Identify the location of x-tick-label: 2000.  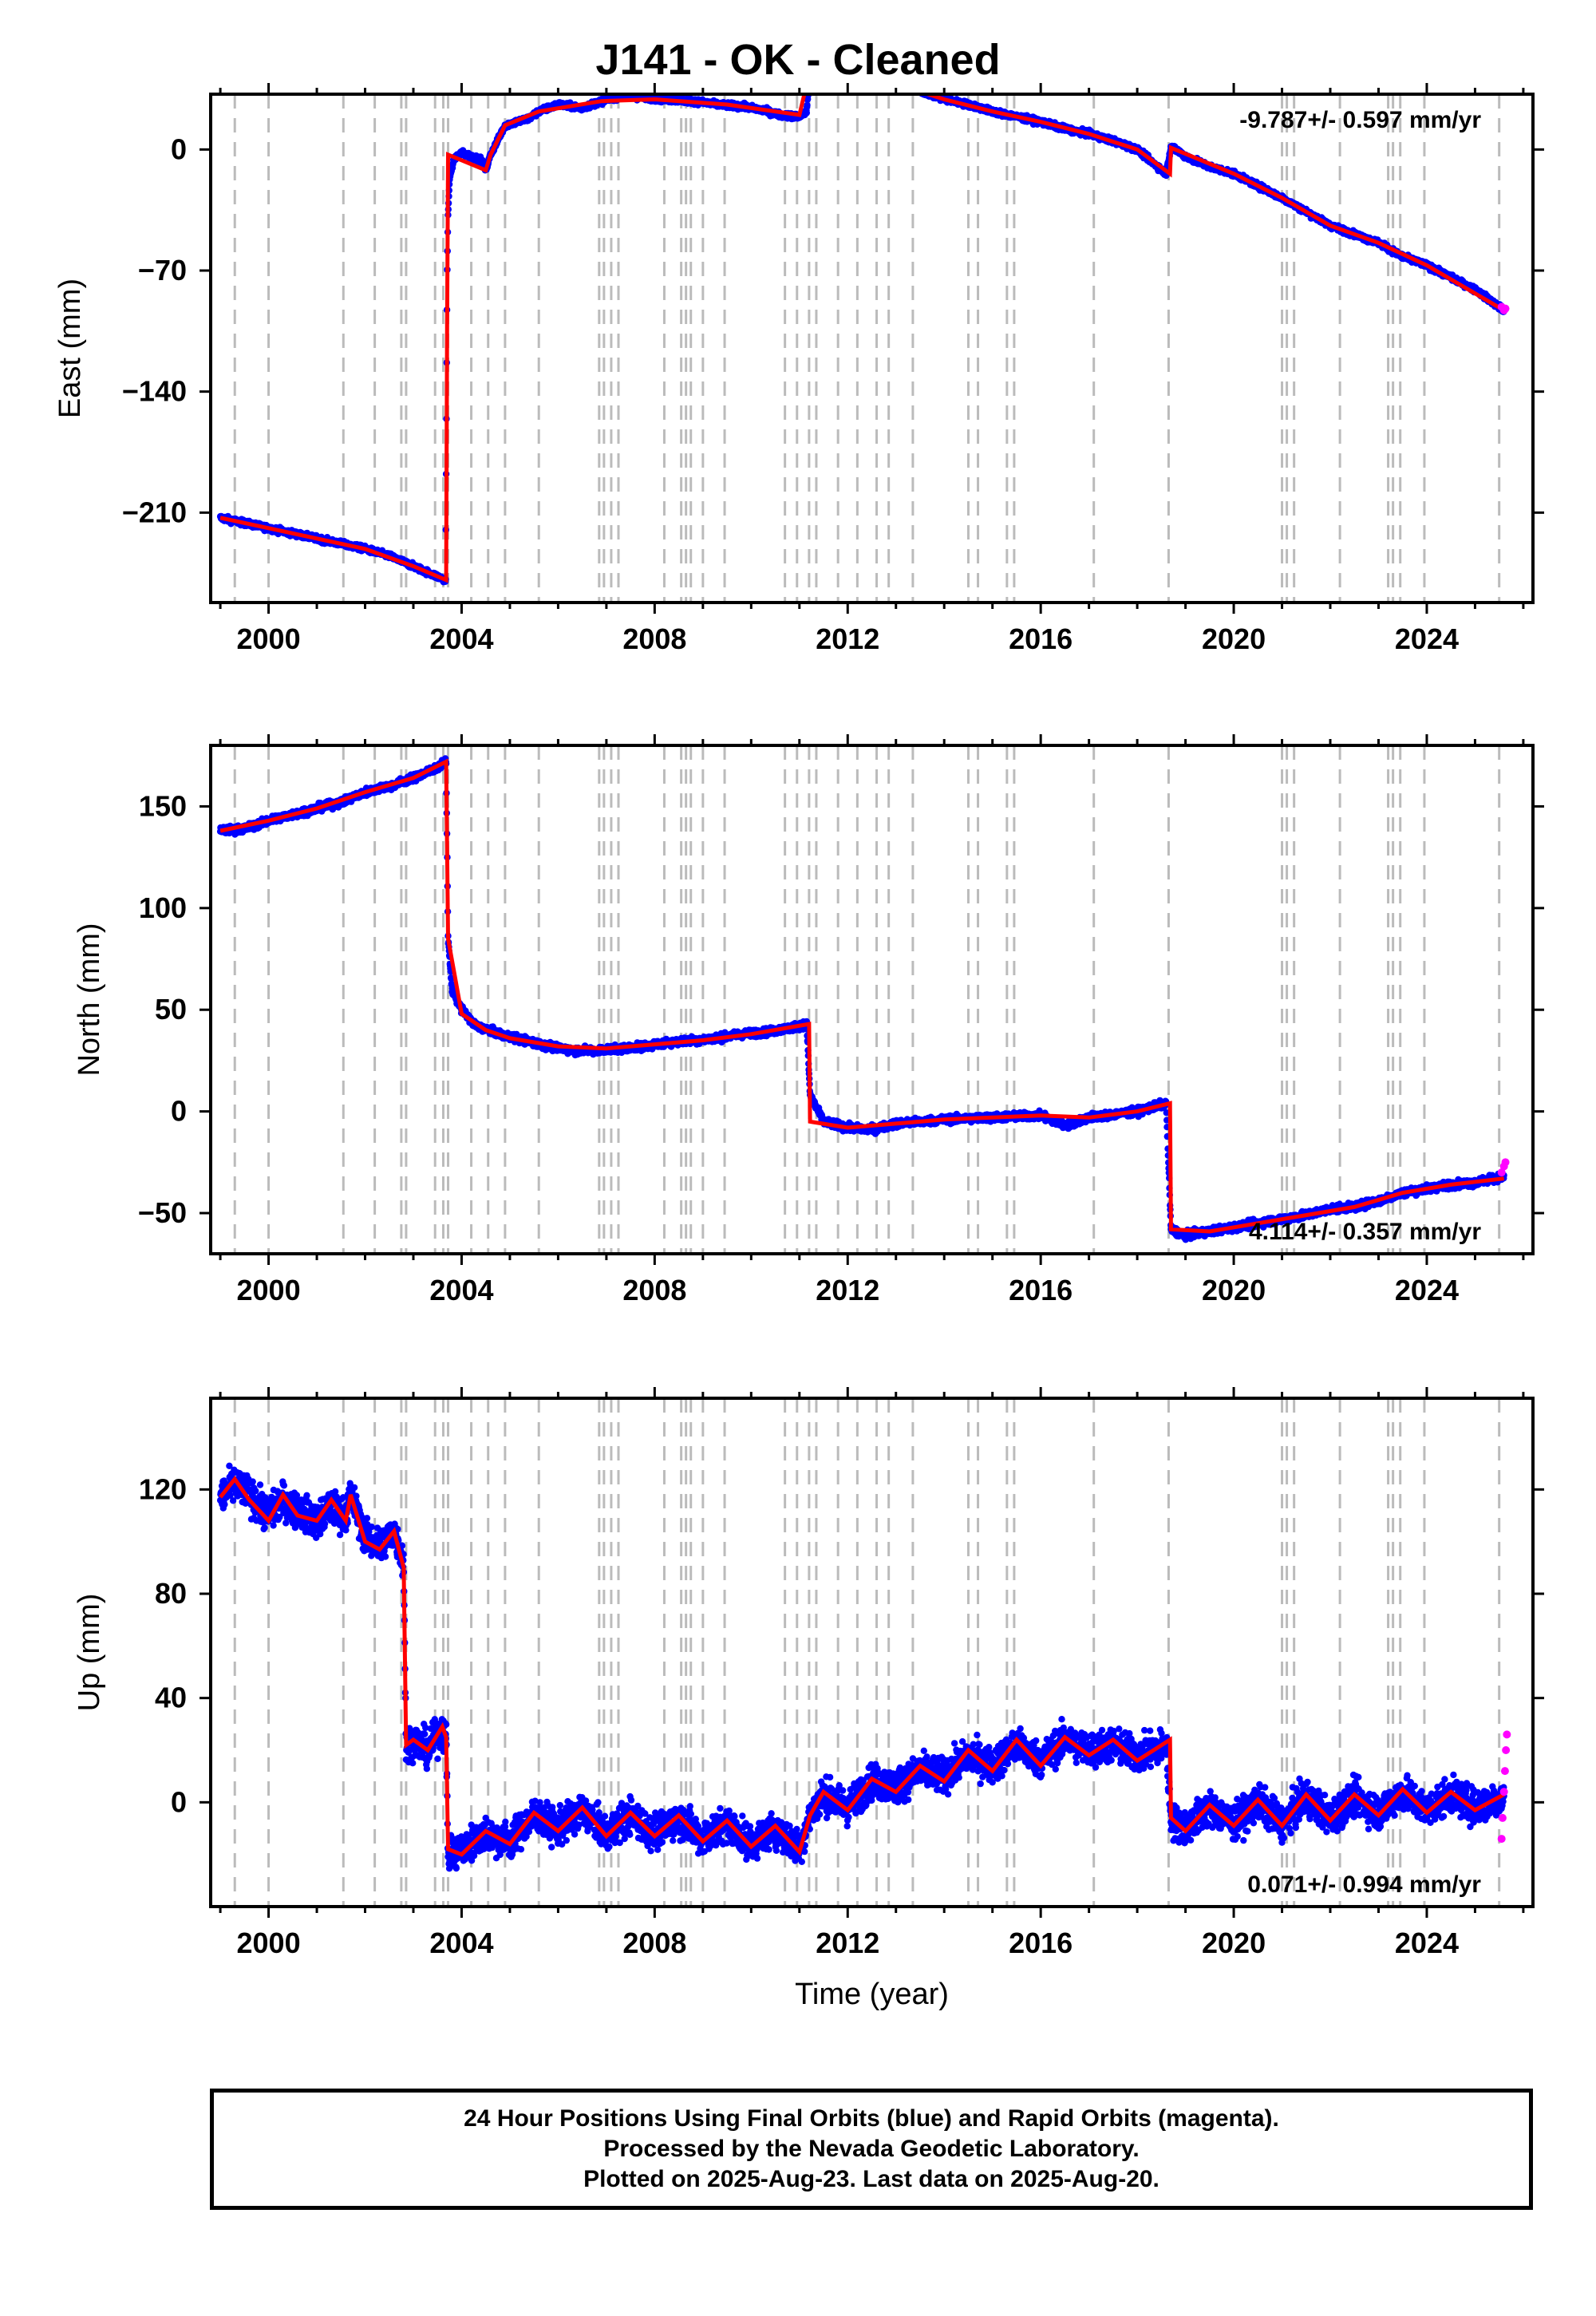
(269, 638).